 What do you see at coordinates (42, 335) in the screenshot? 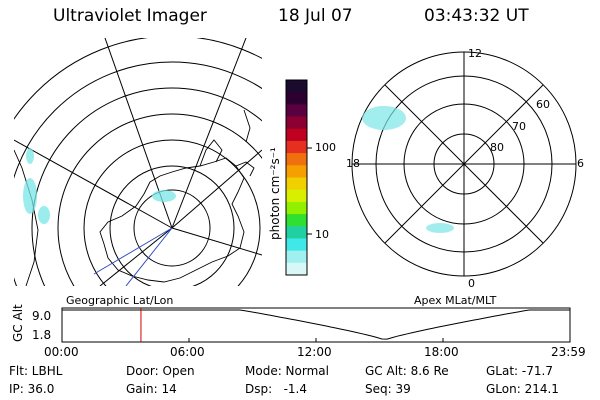
I see `alt-ymin-label: 1.8` at bounding box center [42, 335].